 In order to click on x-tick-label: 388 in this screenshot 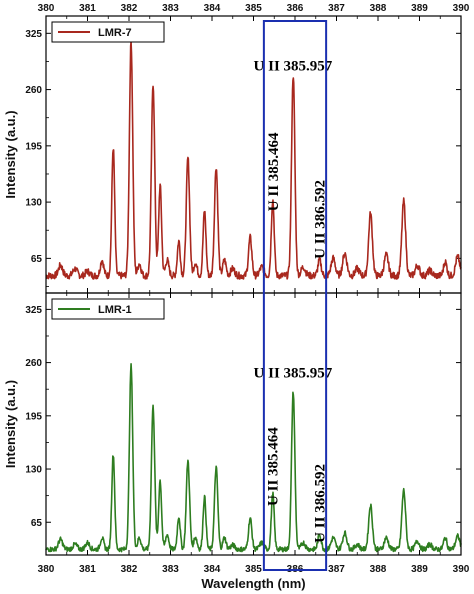, I will do `click(378, 569)`.